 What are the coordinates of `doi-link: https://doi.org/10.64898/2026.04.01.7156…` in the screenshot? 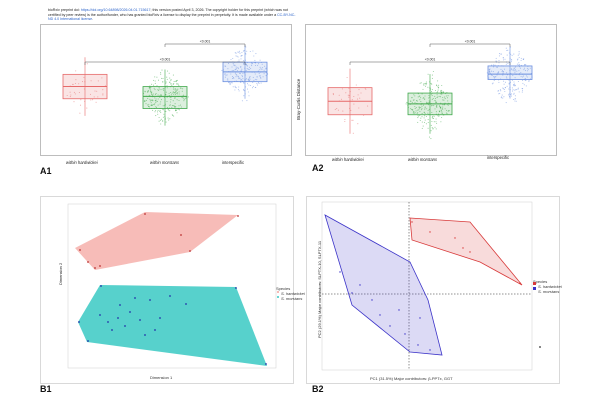 It's located at (115, 10).